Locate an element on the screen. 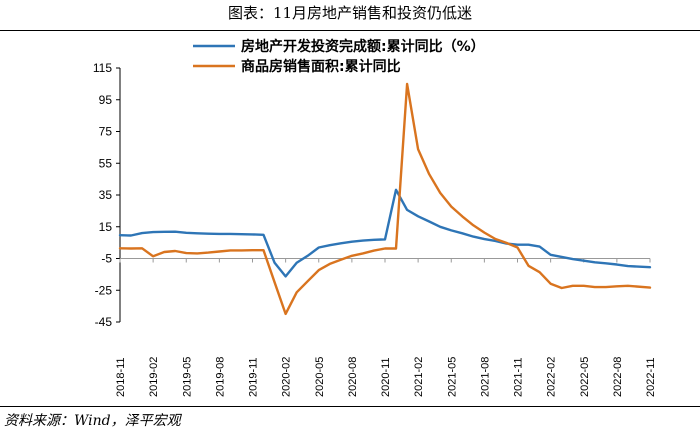  x-tick-label: 2018-11 is located at coordinates (121, 377).